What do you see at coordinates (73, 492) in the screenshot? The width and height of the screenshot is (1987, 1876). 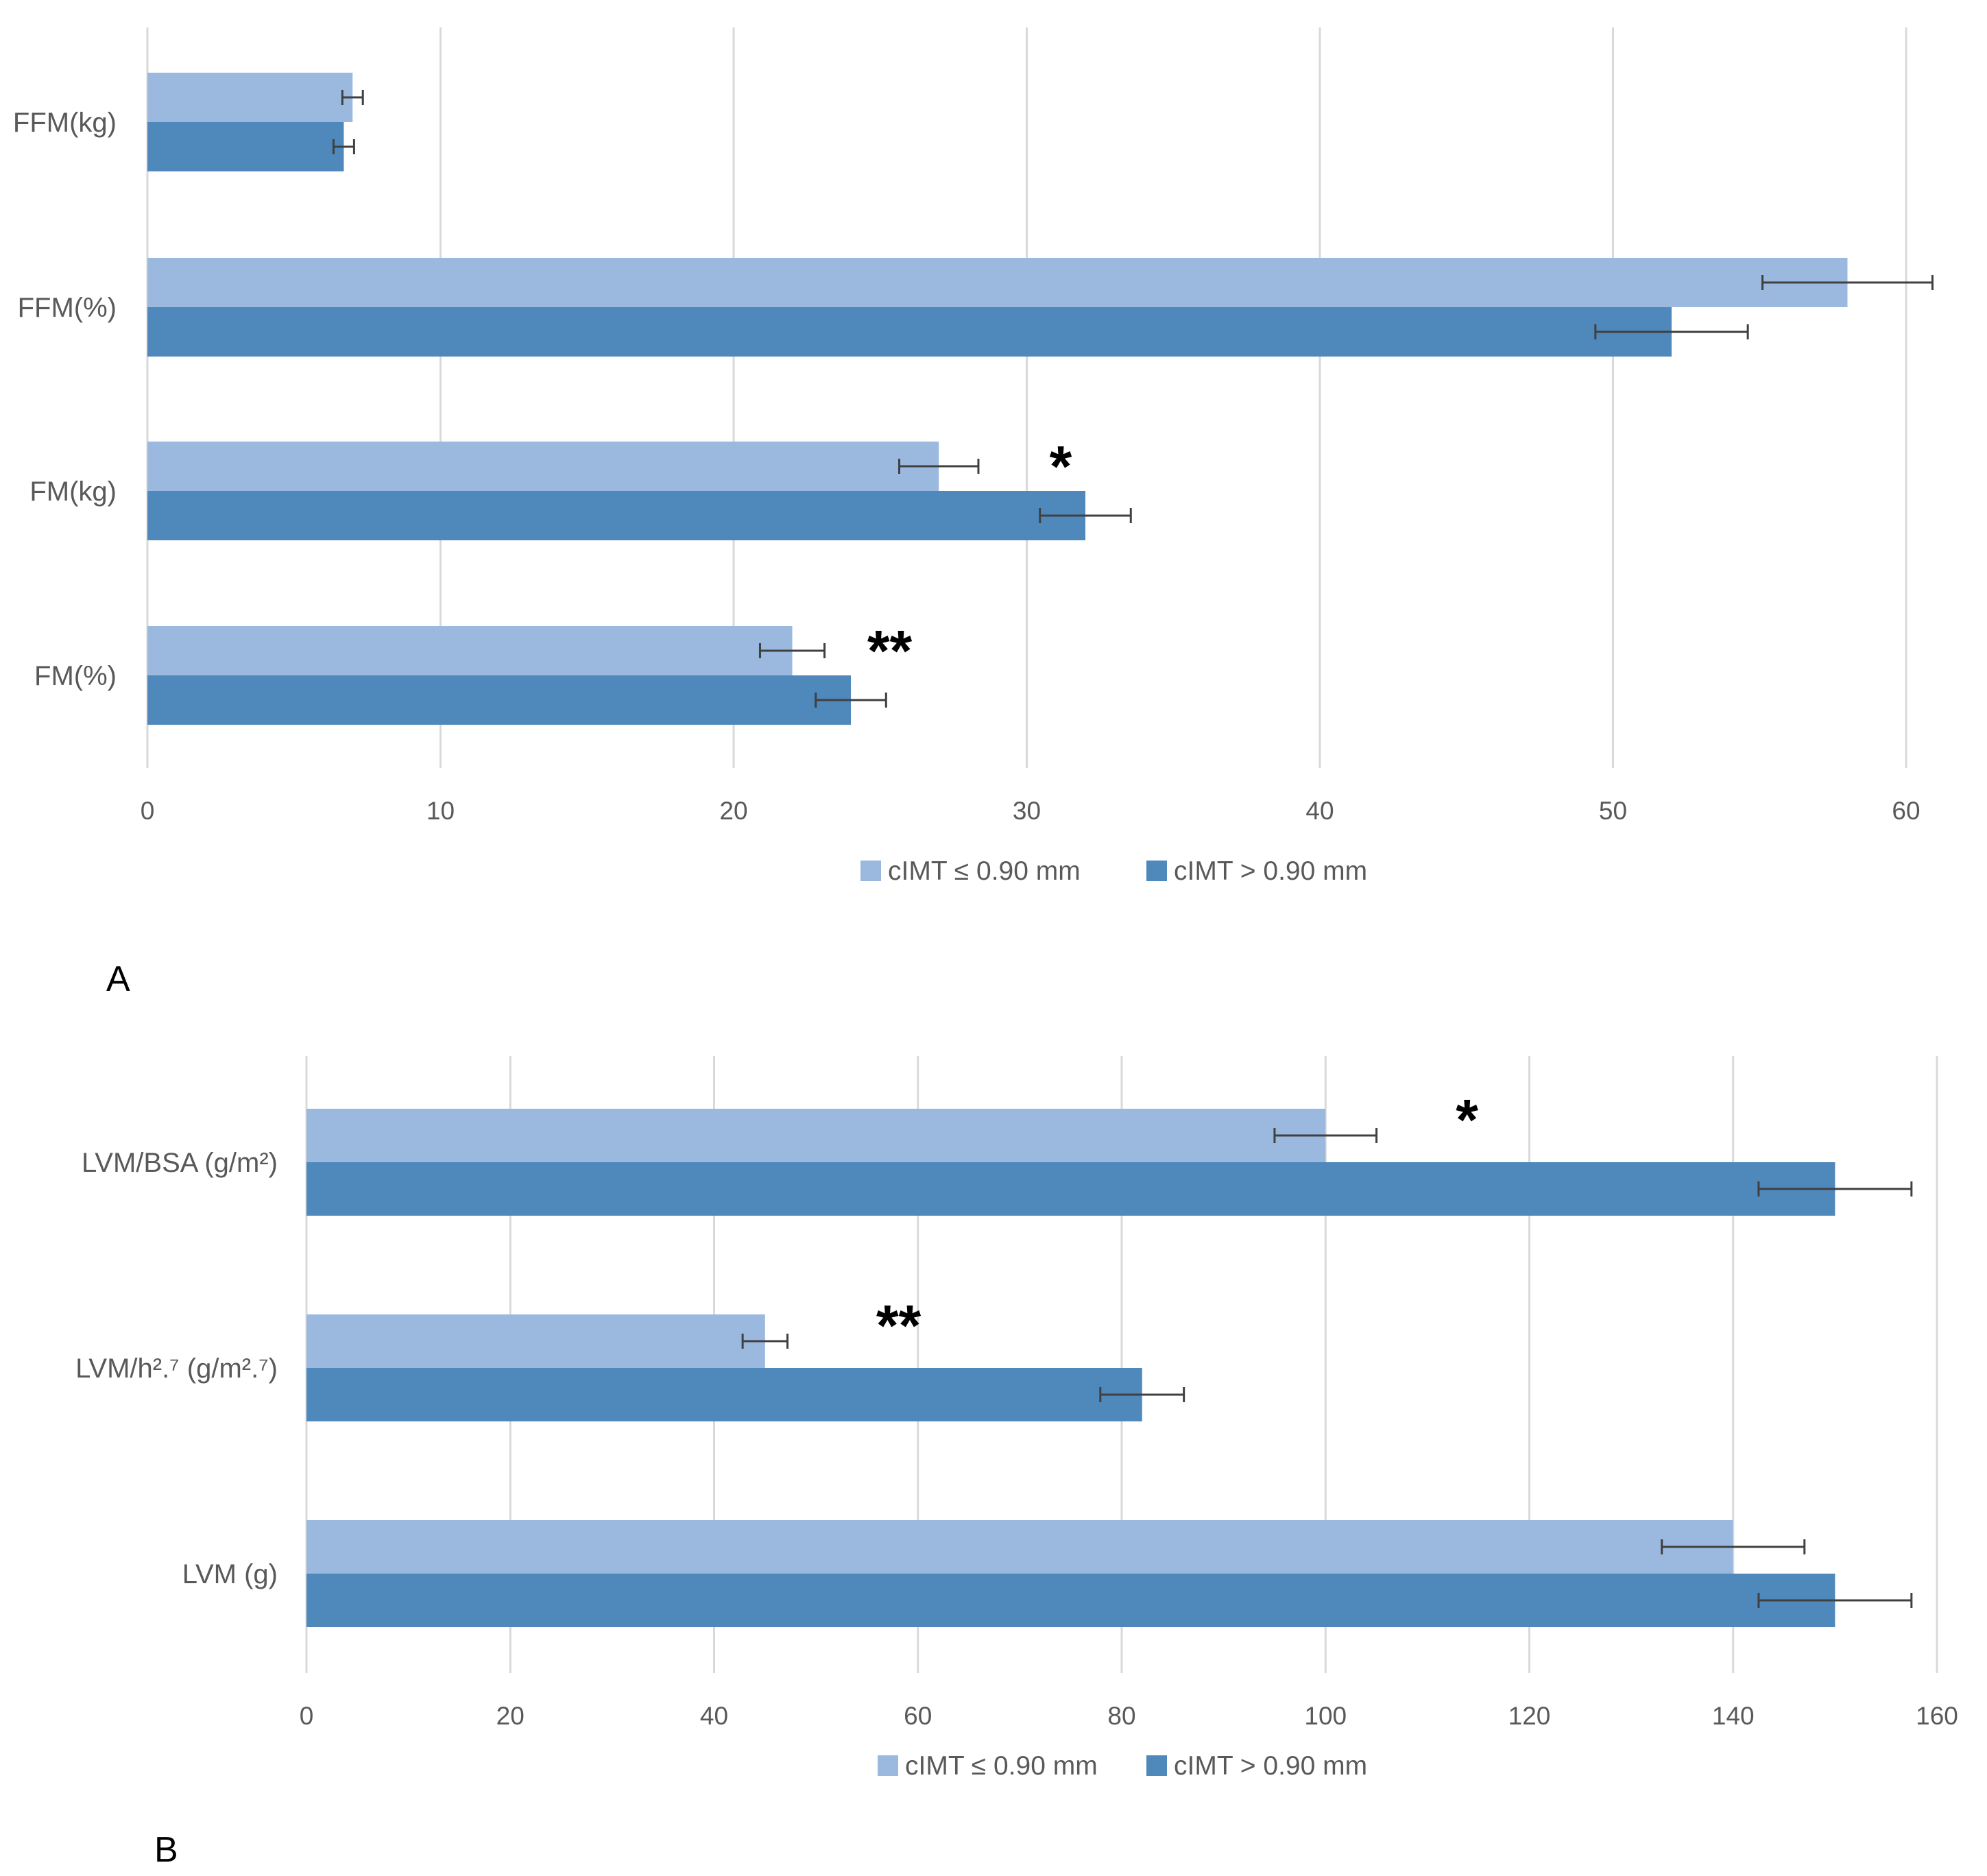 I see `category-label: FM(kg)` at bounding box center [73, 492].